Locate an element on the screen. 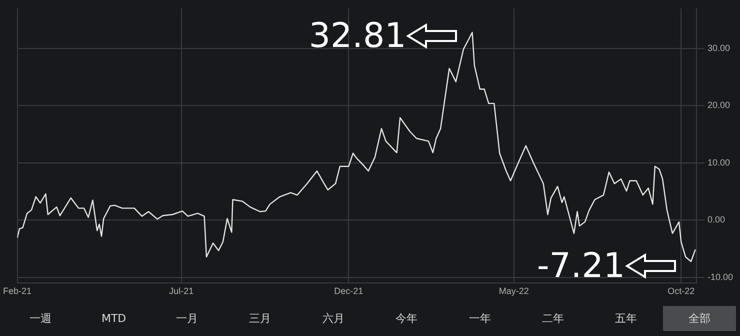 Image resolution: width=740 pixels, height=336 pixels. y-tick-label: 20.00 is located at coordinates (718, 105).